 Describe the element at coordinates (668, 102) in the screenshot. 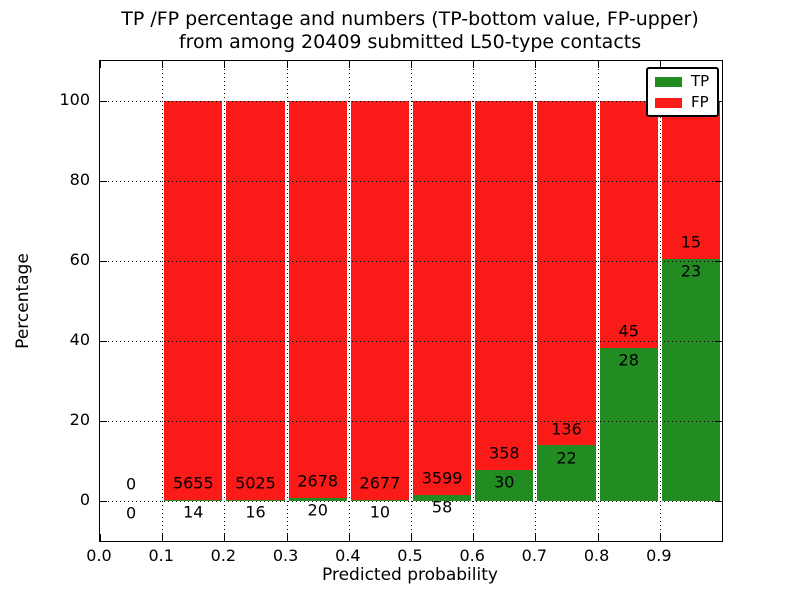

I see `fp-color-swatch` at that location.